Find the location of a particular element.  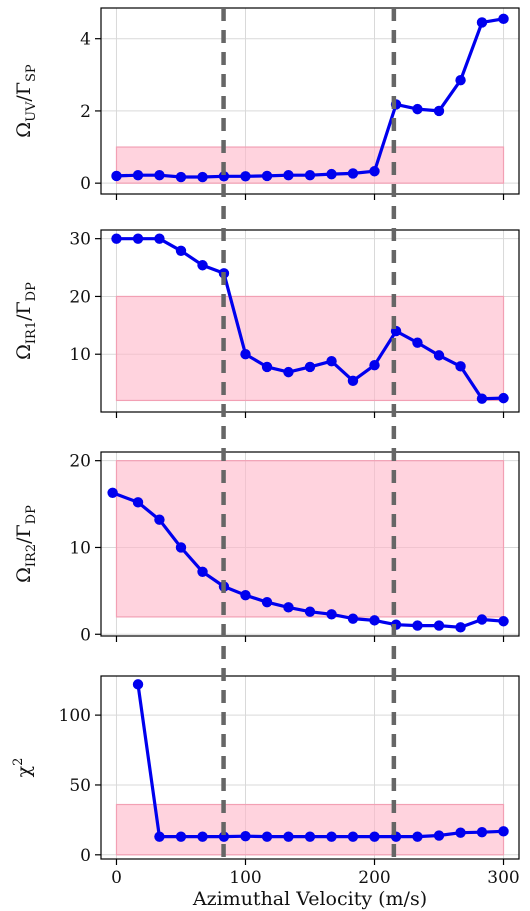

y-axis-label: ΩIR2/ΓDP is located at coordinates (26, 544).